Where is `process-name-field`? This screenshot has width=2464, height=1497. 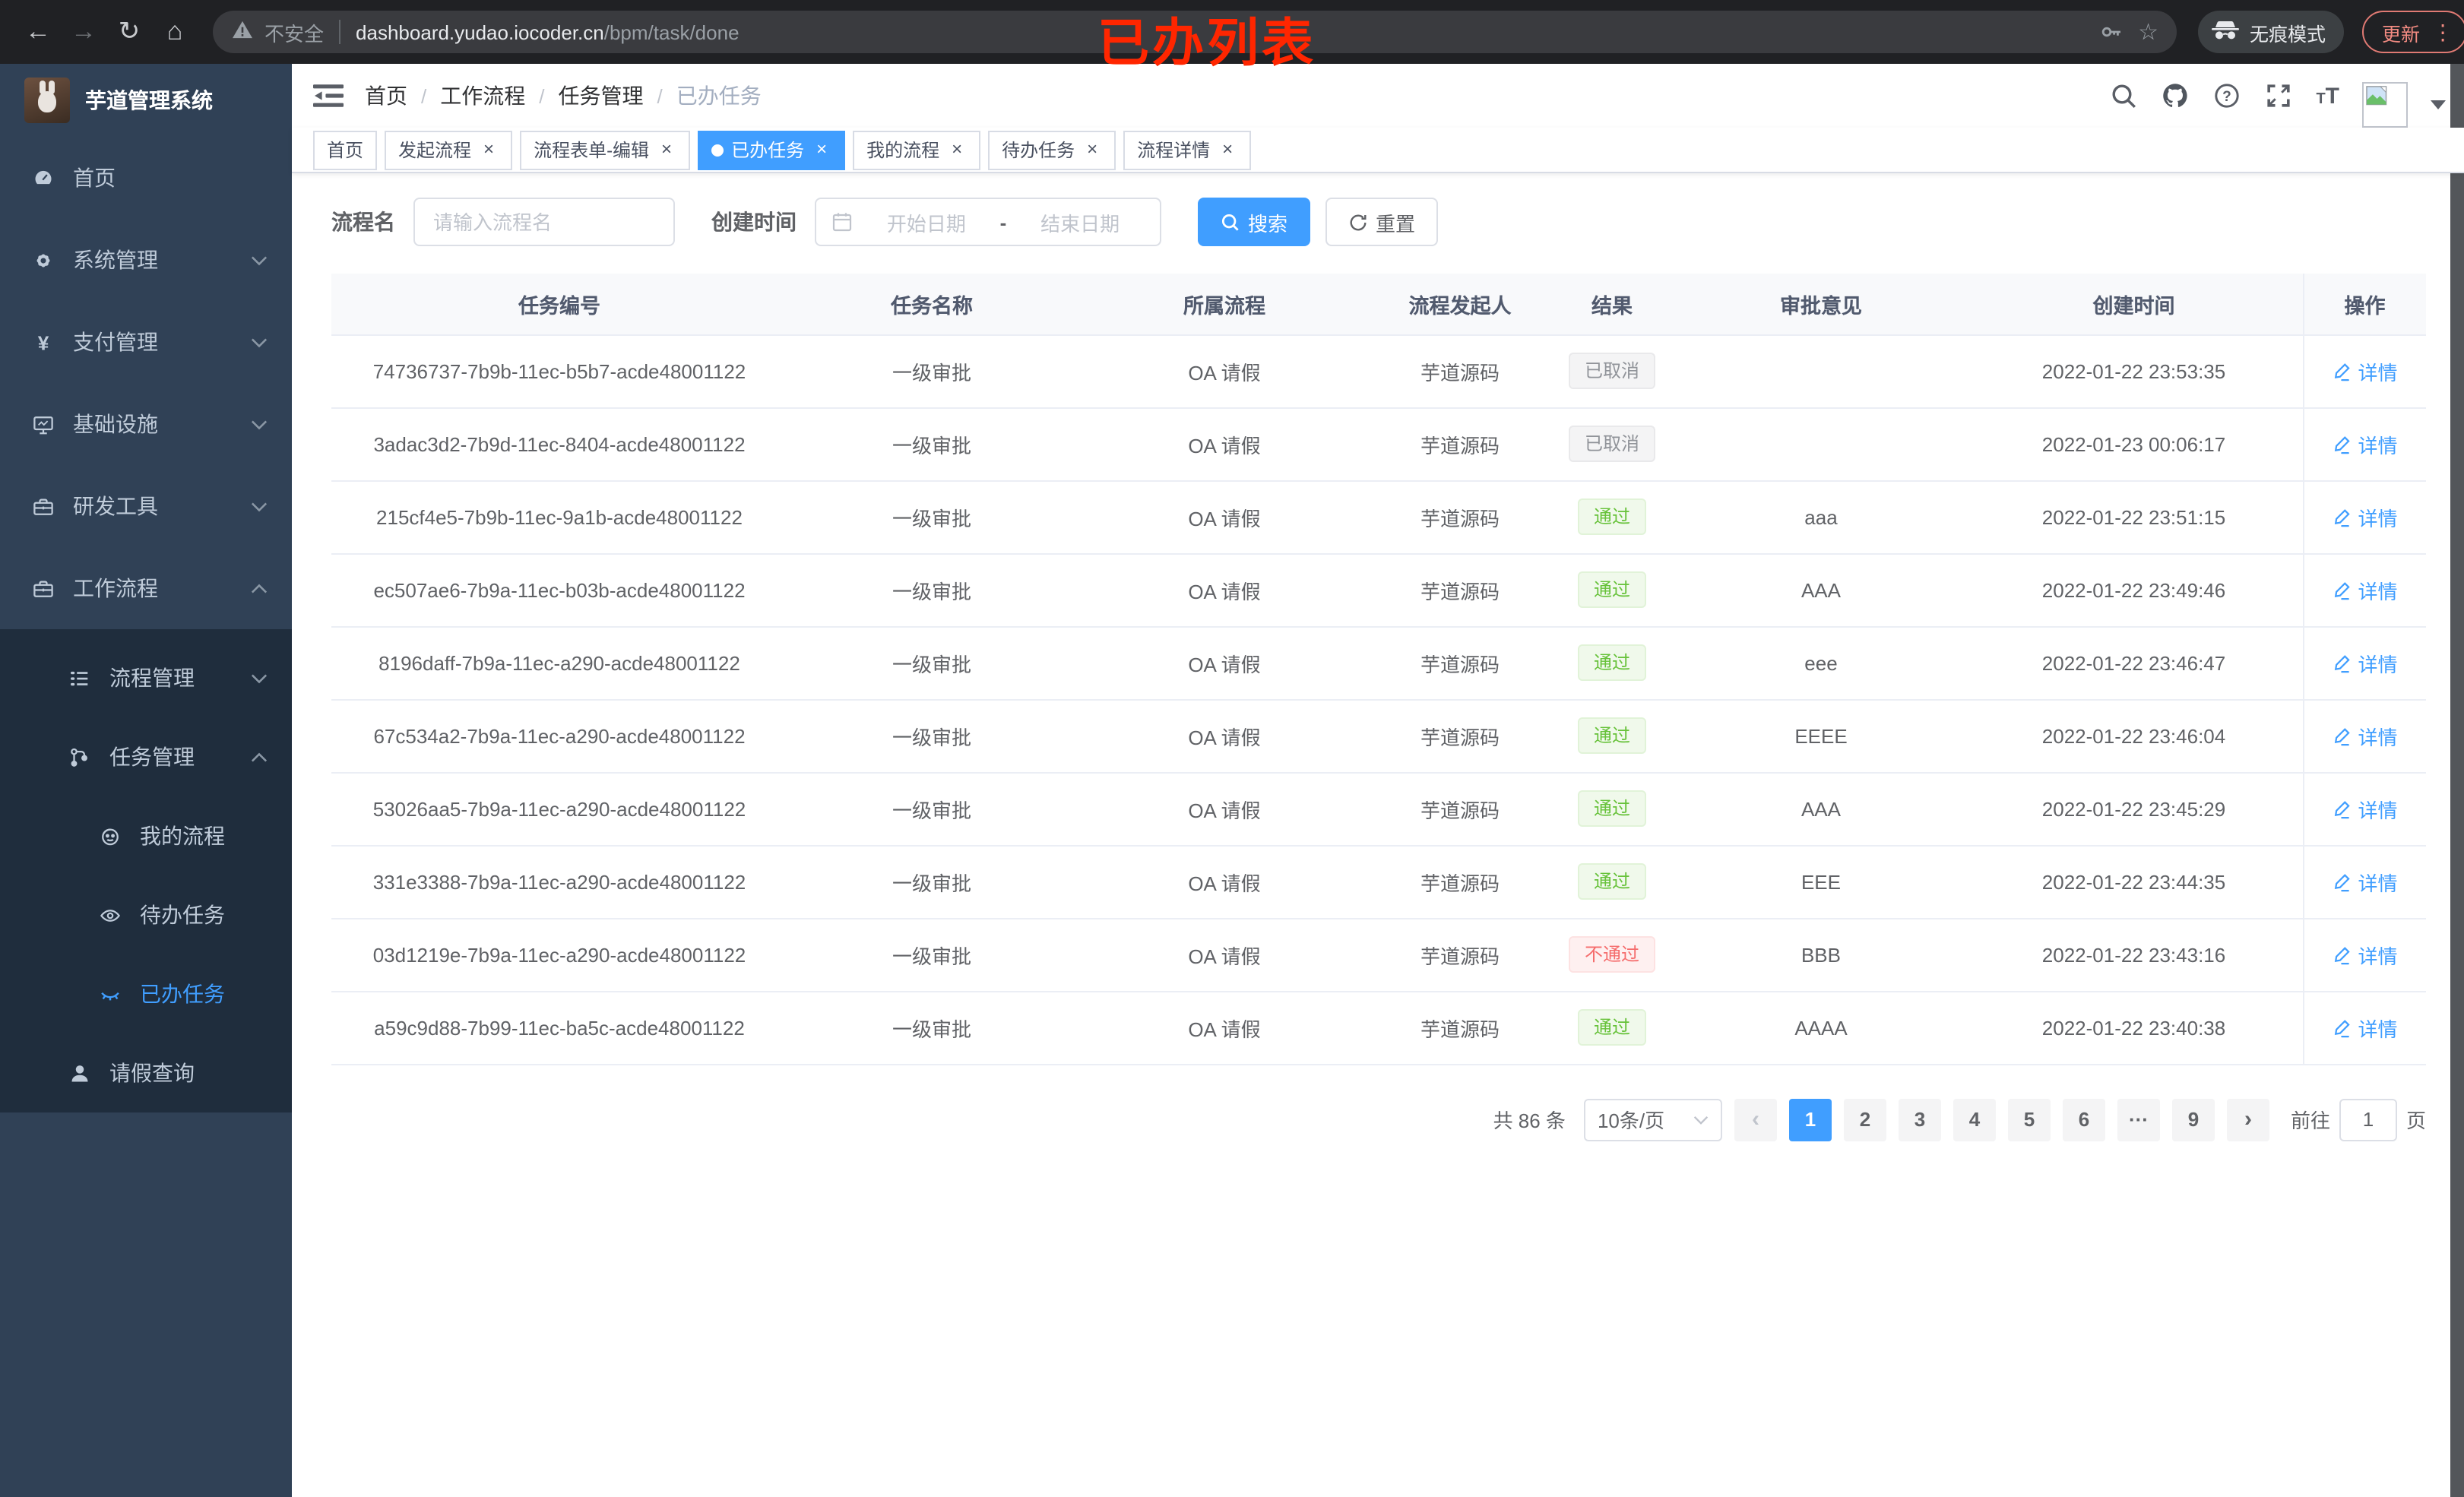
process-name-field is located at coordinates (544, 222).